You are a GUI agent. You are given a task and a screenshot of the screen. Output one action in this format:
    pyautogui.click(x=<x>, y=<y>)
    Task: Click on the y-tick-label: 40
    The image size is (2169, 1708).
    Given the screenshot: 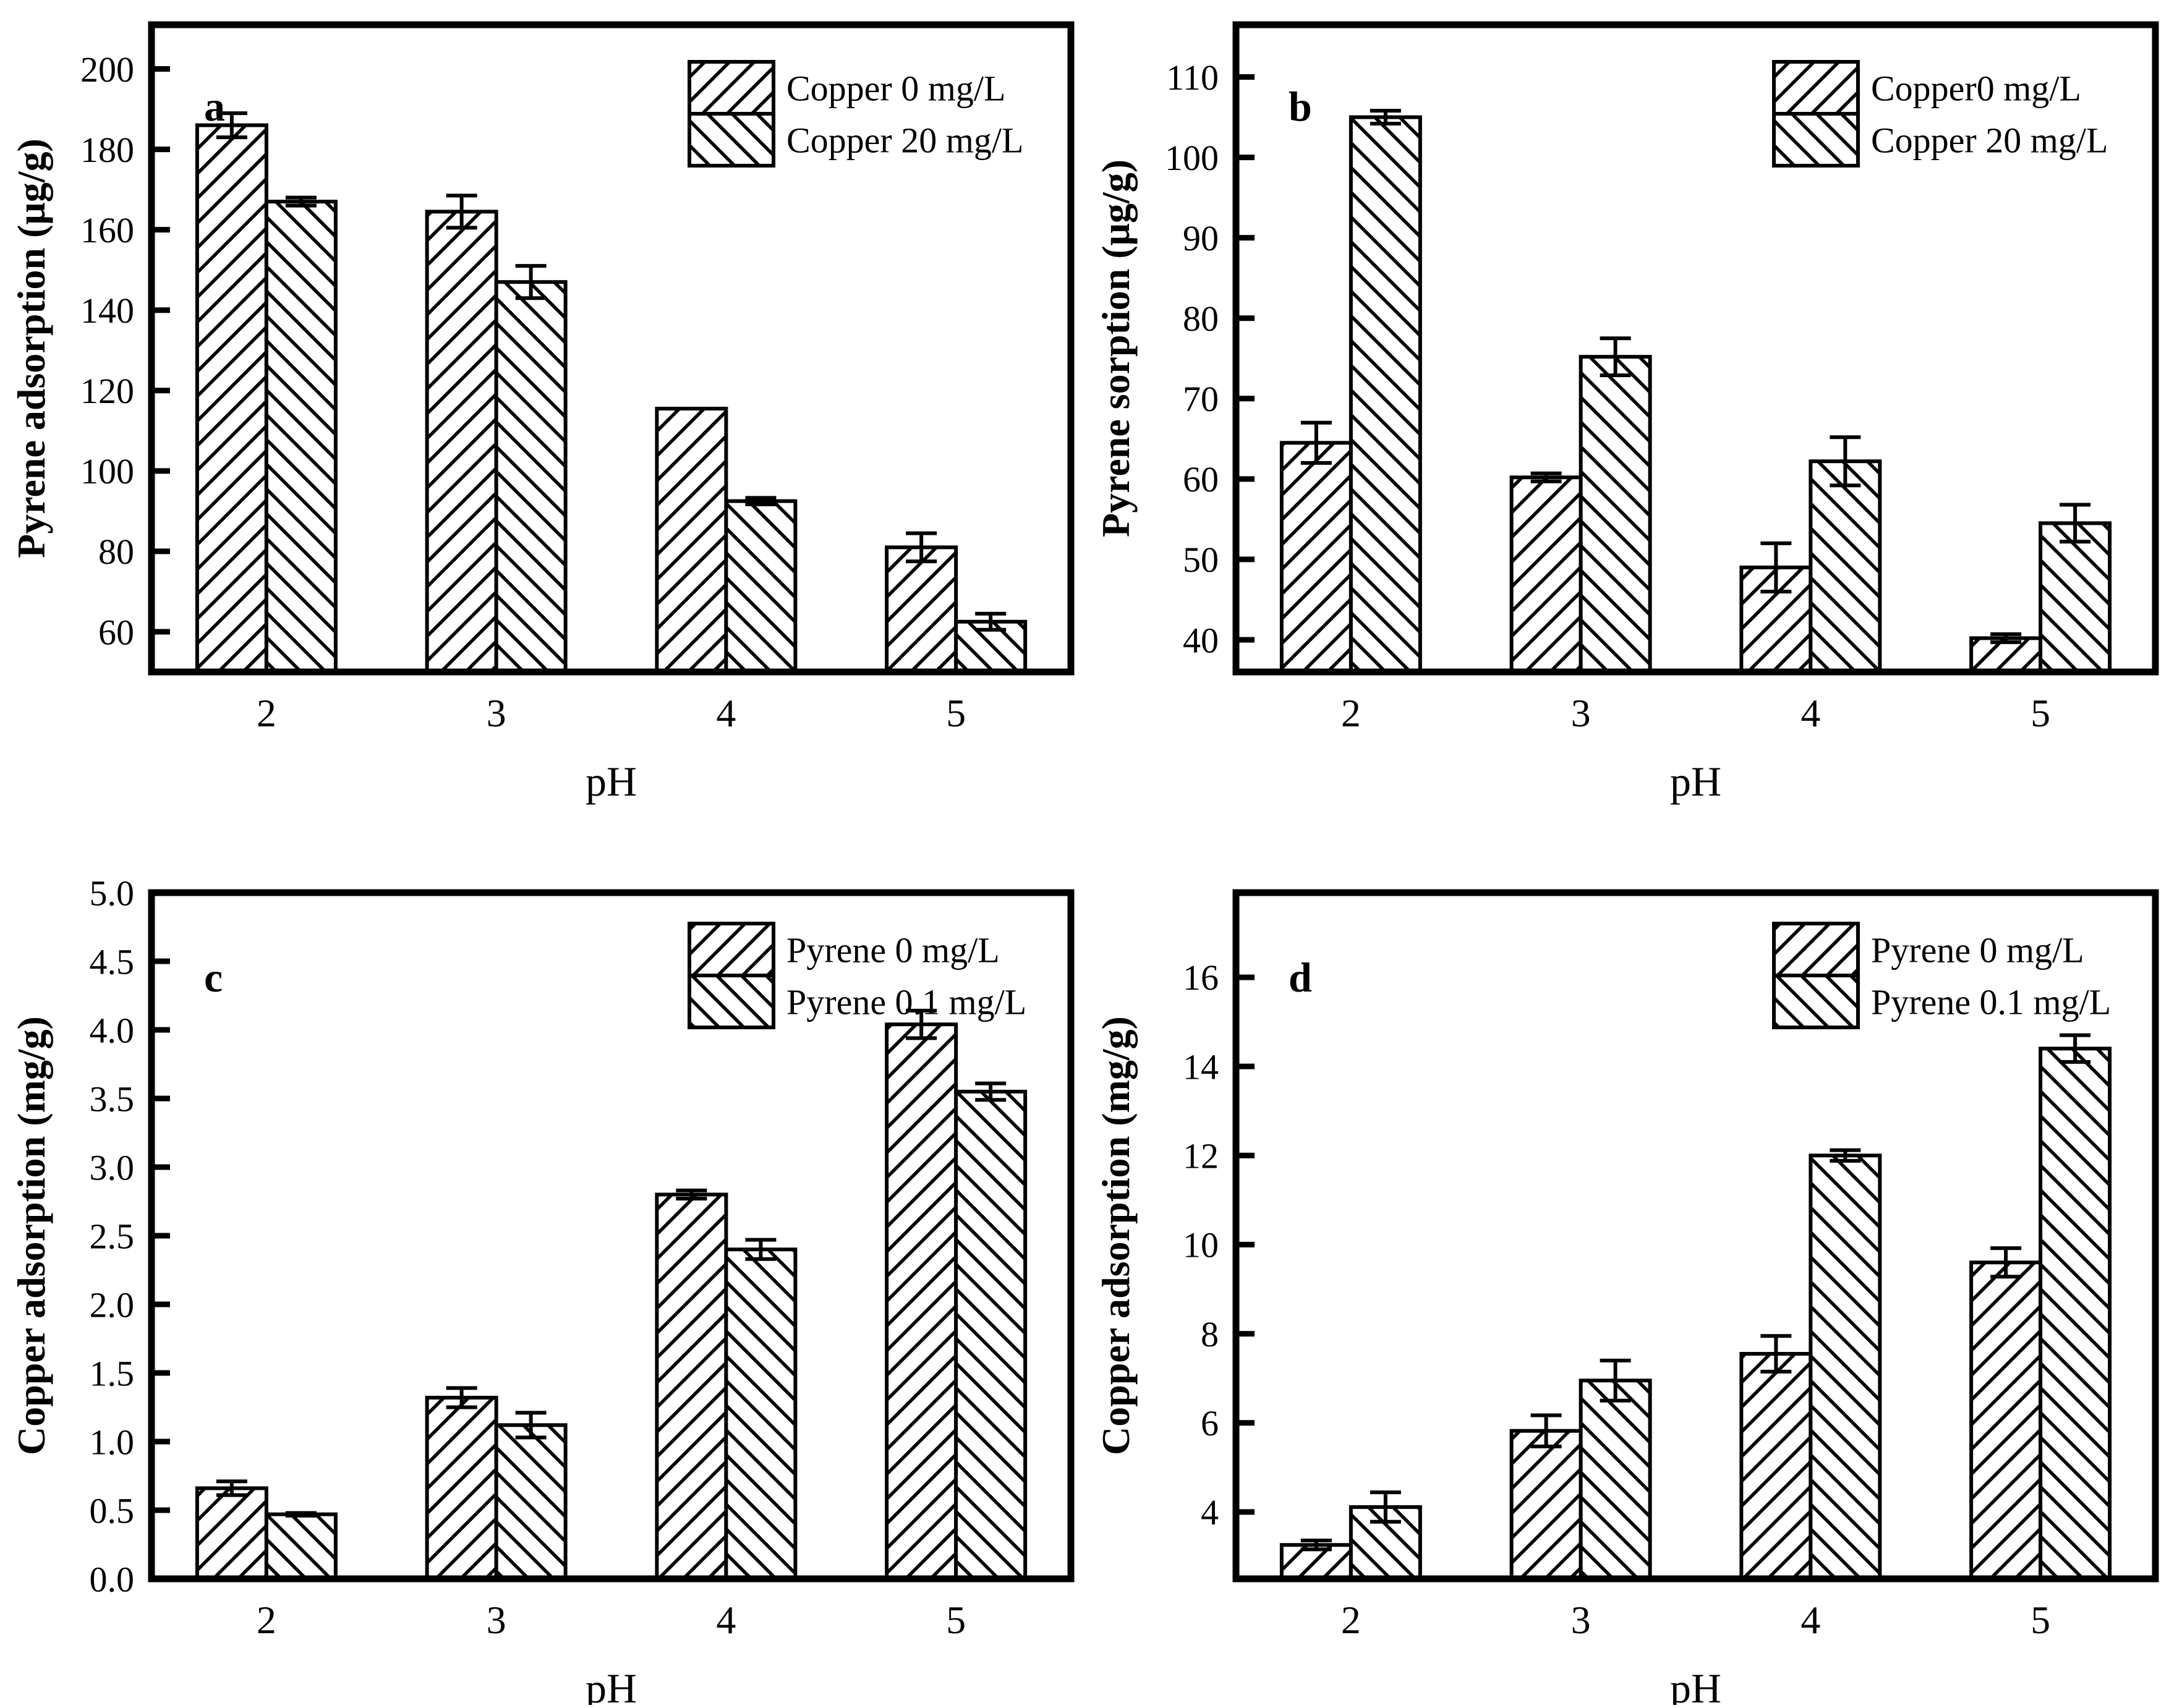 What is the action you would take?
    pyautogui.click(x=1201, y=640)
    